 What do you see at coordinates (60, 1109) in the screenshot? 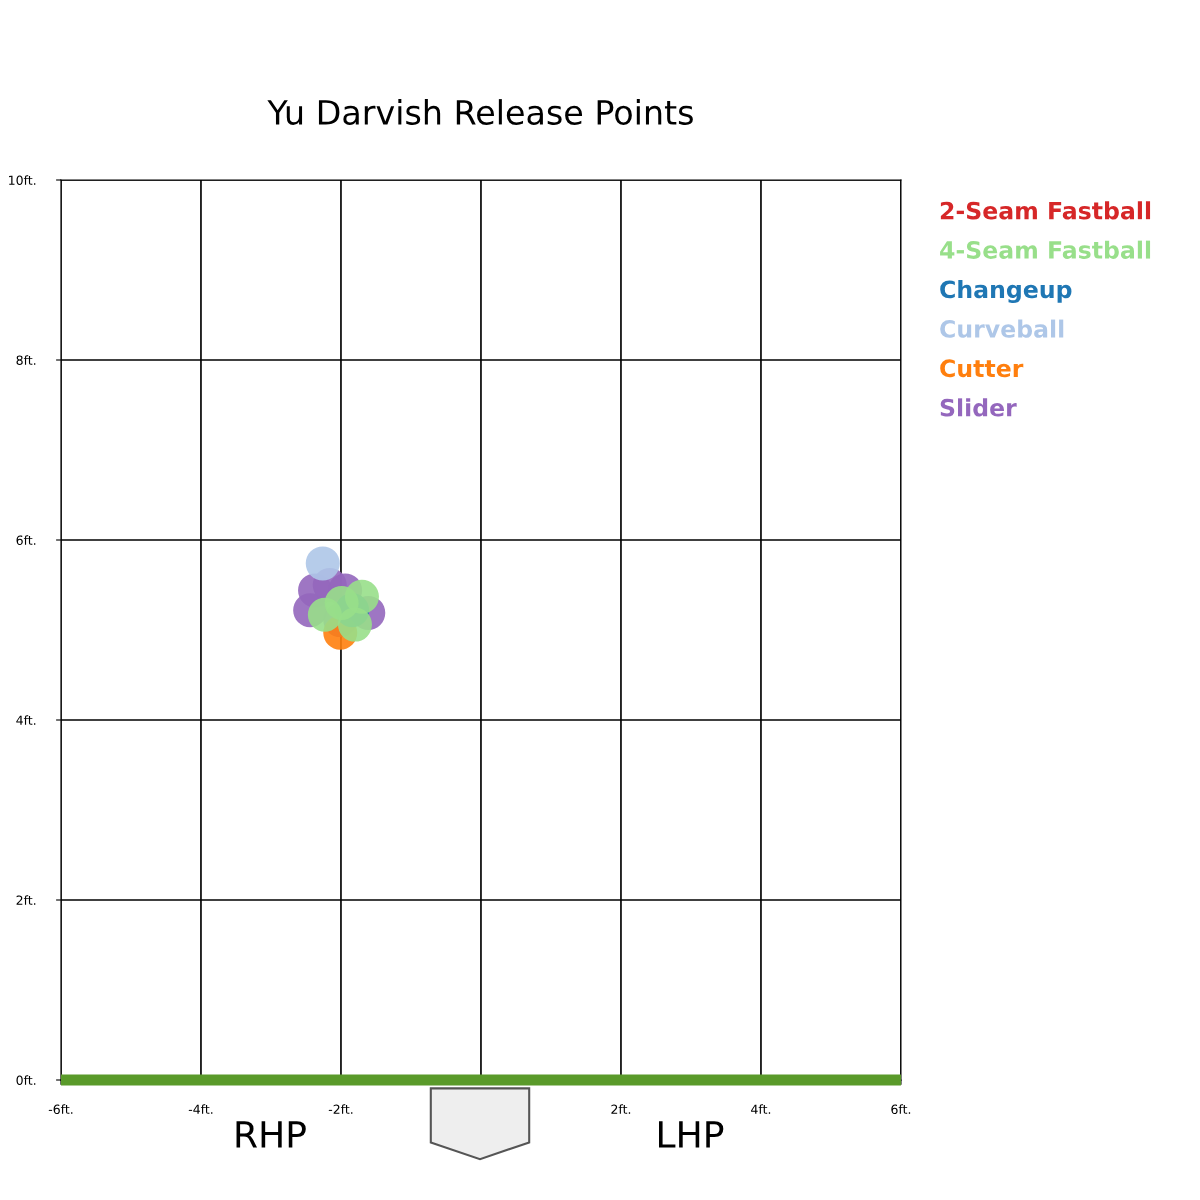
I see `x-tick-label: -6ft.` at bounding box center [60, 1109].